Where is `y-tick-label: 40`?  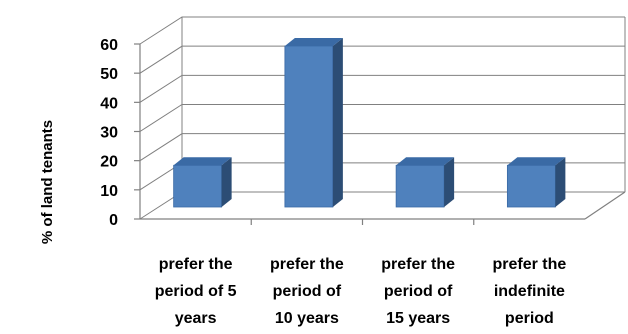 y-tick-label: 40 is located at coordinates (109, 103).